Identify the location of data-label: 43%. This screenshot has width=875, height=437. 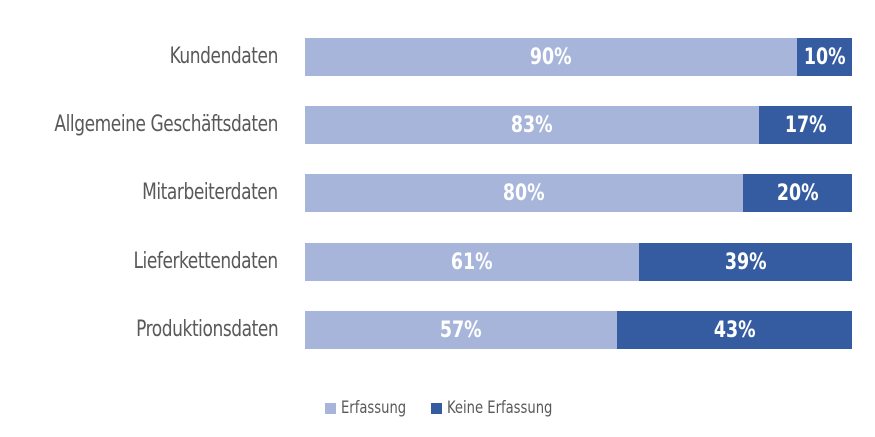
(734, 330).